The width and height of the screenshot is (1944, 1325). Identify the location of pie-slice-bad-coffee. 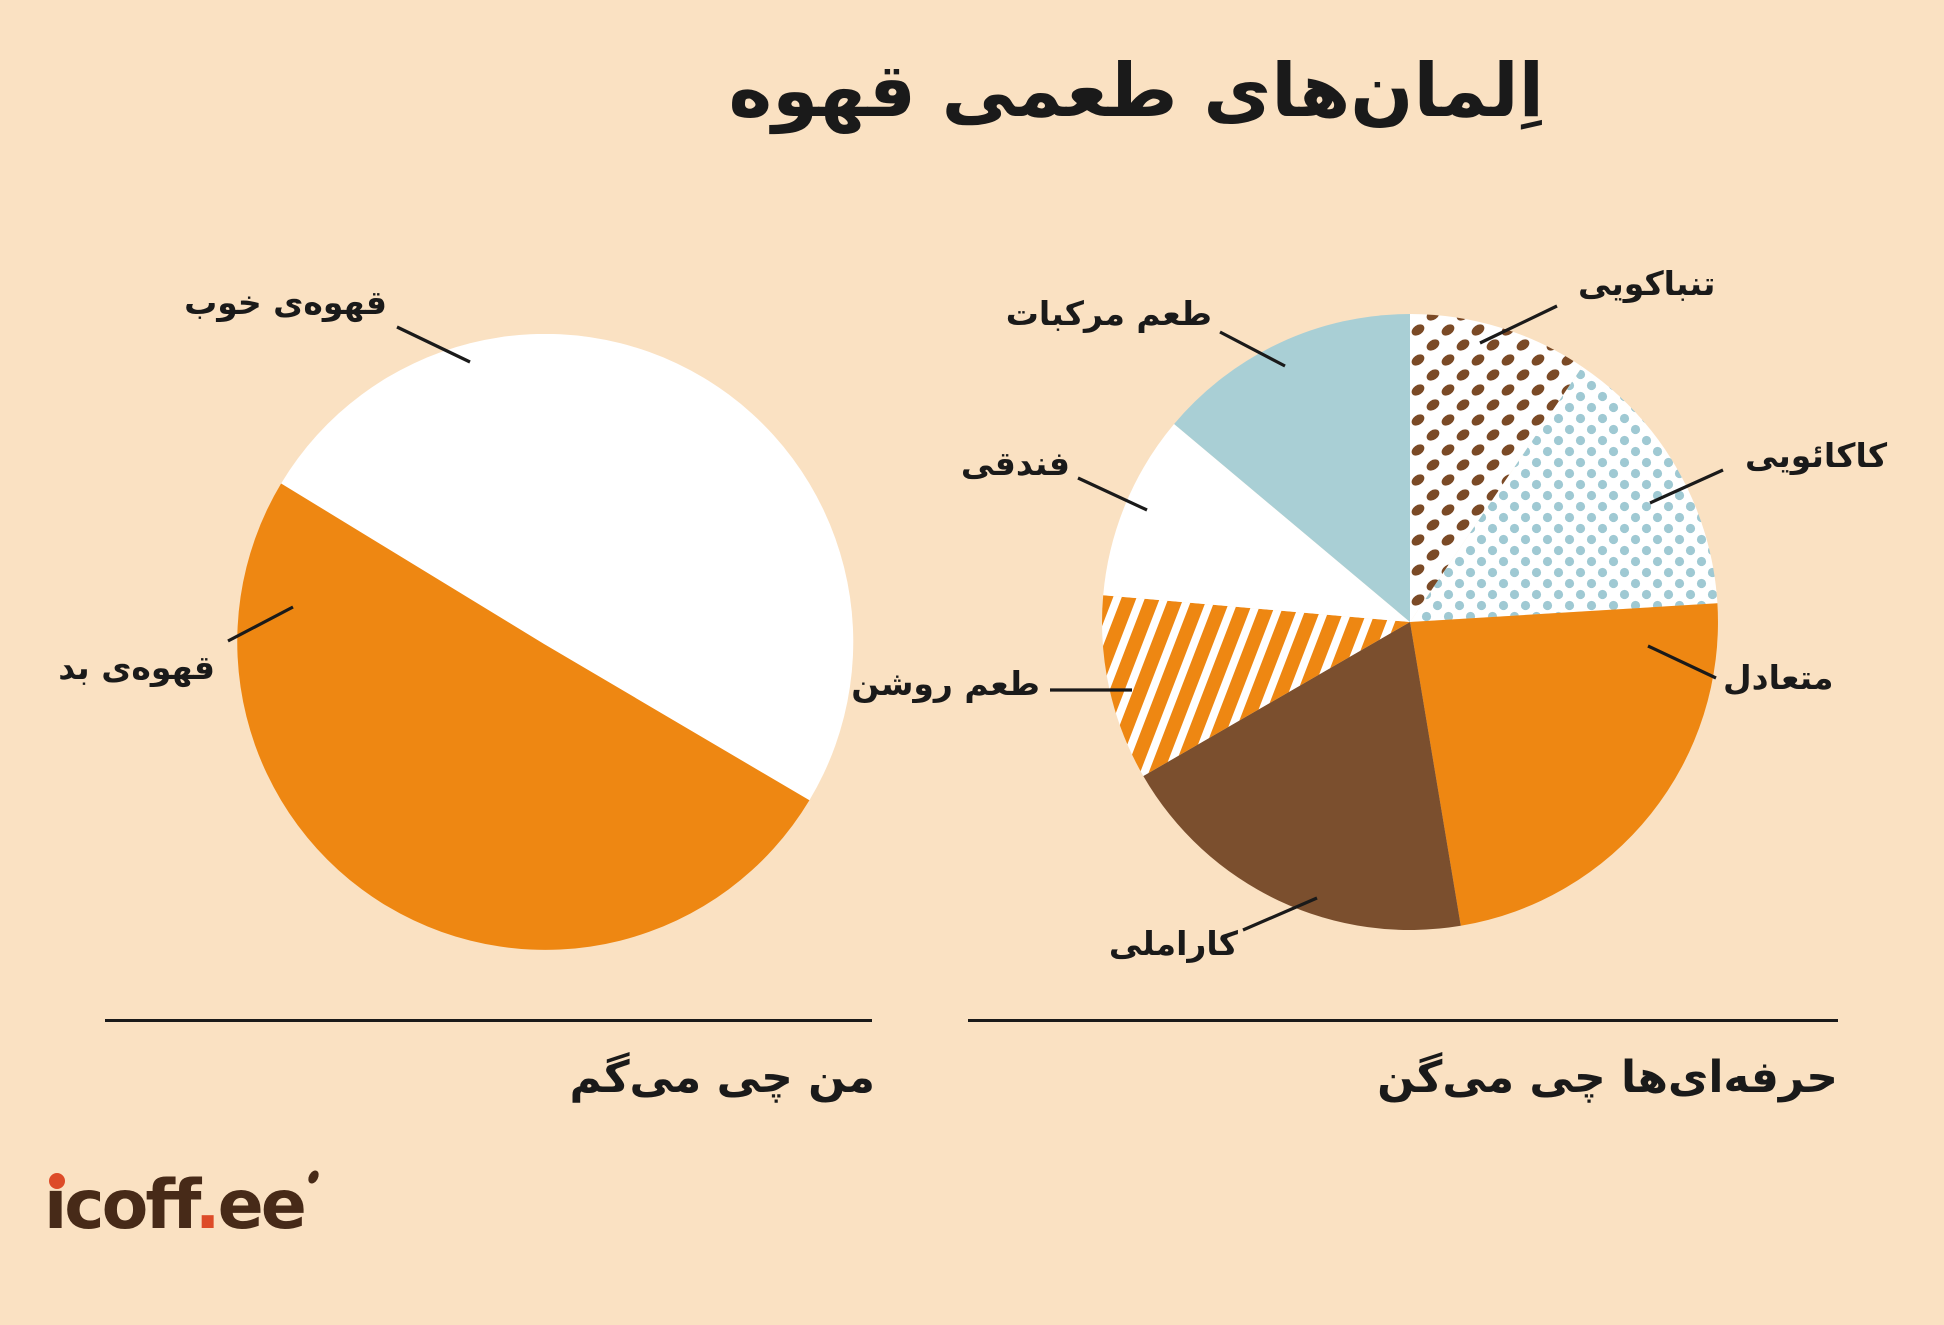
(523, 716).